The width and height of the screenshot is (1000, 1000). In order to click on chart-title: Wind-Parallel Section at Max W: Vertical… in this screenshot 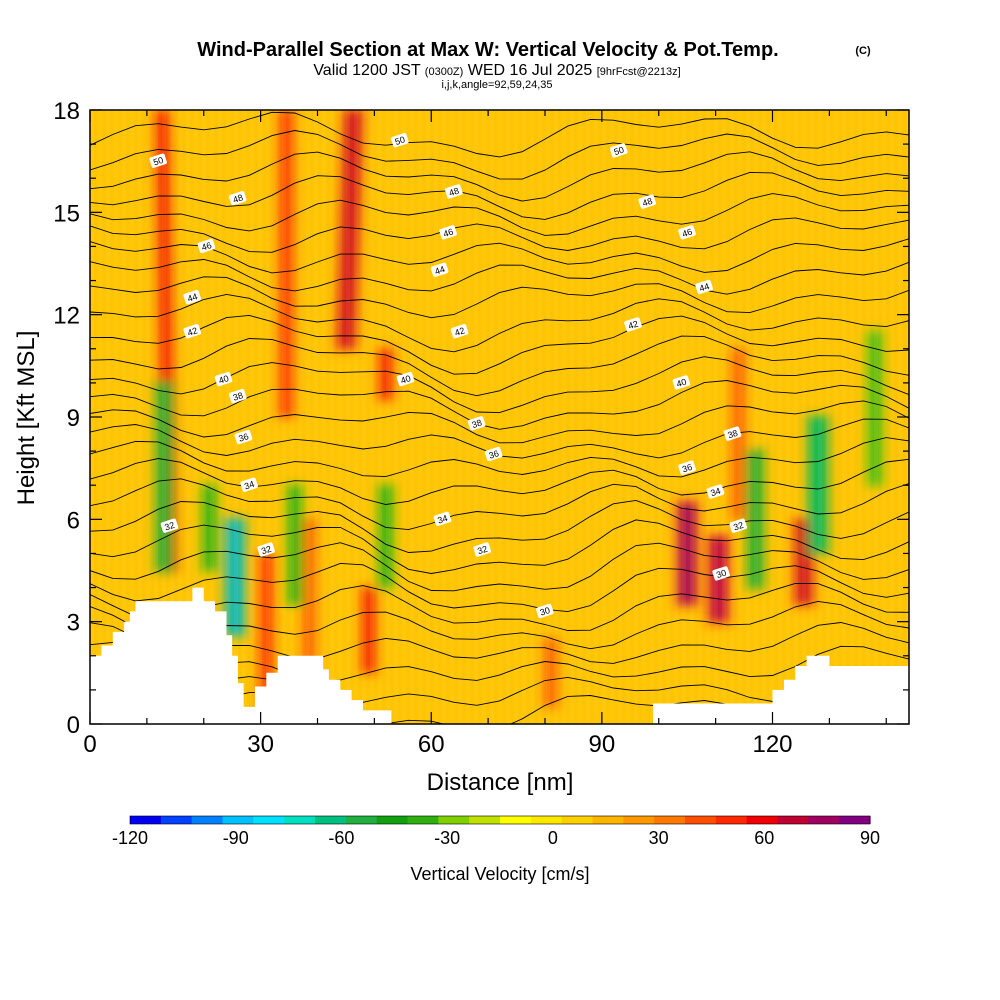, I will do `click(487, 50)`.